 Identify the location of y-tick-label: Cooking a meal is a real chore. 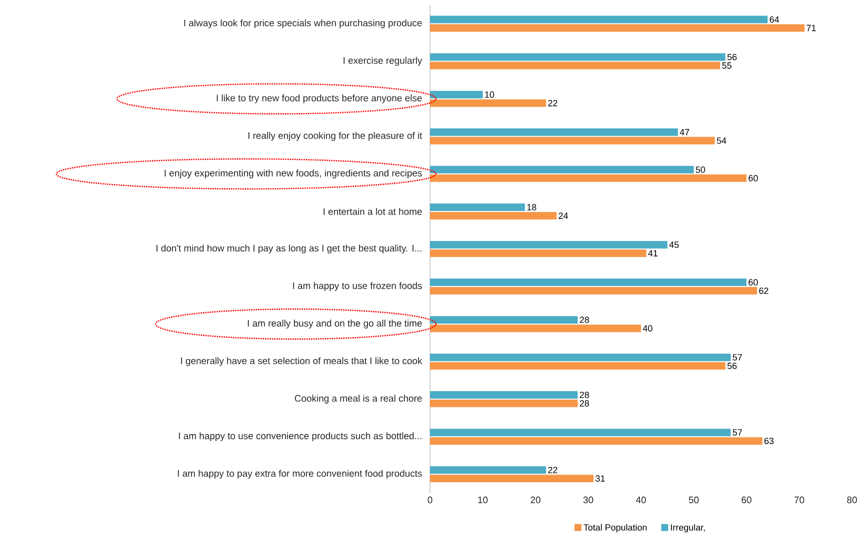
(358, 399).